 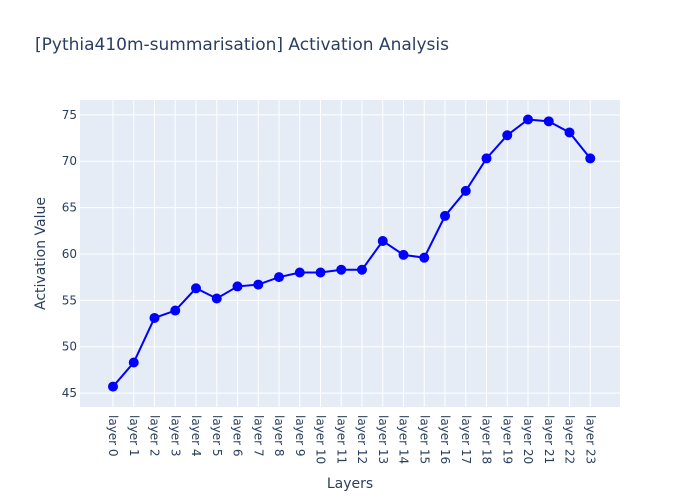 What do you see at coordinates (466, 439) in the screenshot?
I see `x-tick-label: layer 17` at bounding box center [466, 439].